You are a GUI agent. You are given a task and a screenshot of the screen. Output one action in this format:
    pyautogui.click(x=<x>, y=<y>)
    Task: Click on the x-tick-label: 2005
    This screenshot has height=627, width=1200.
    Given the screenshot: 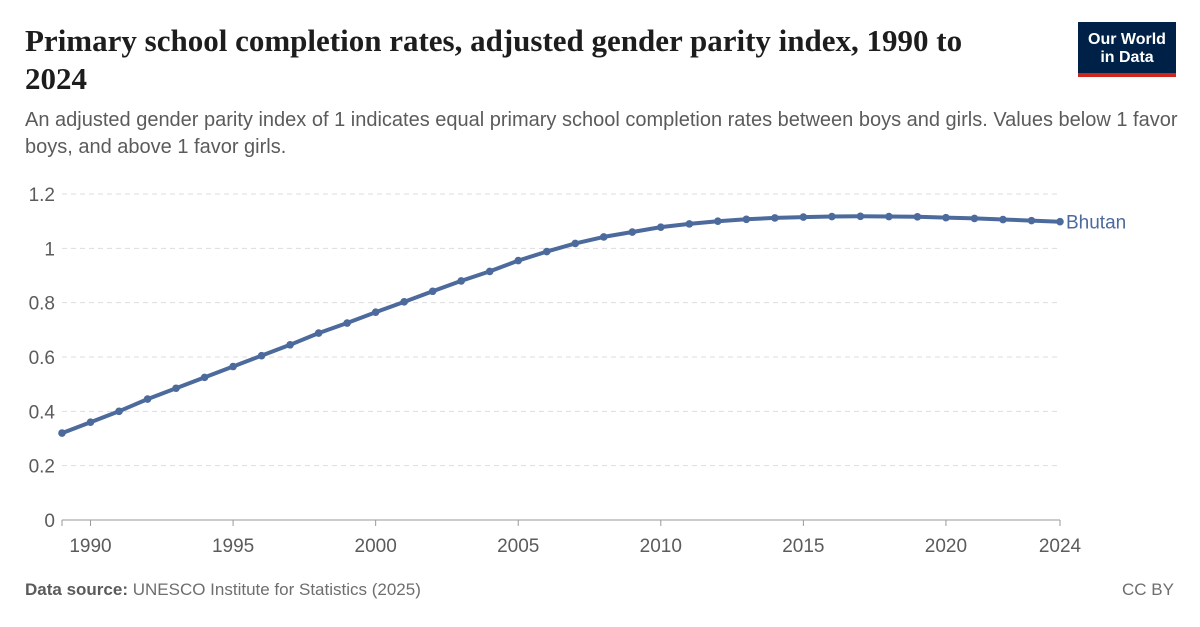 What is the action you would take?
    pyautogui.click(x=518, y=546)
    